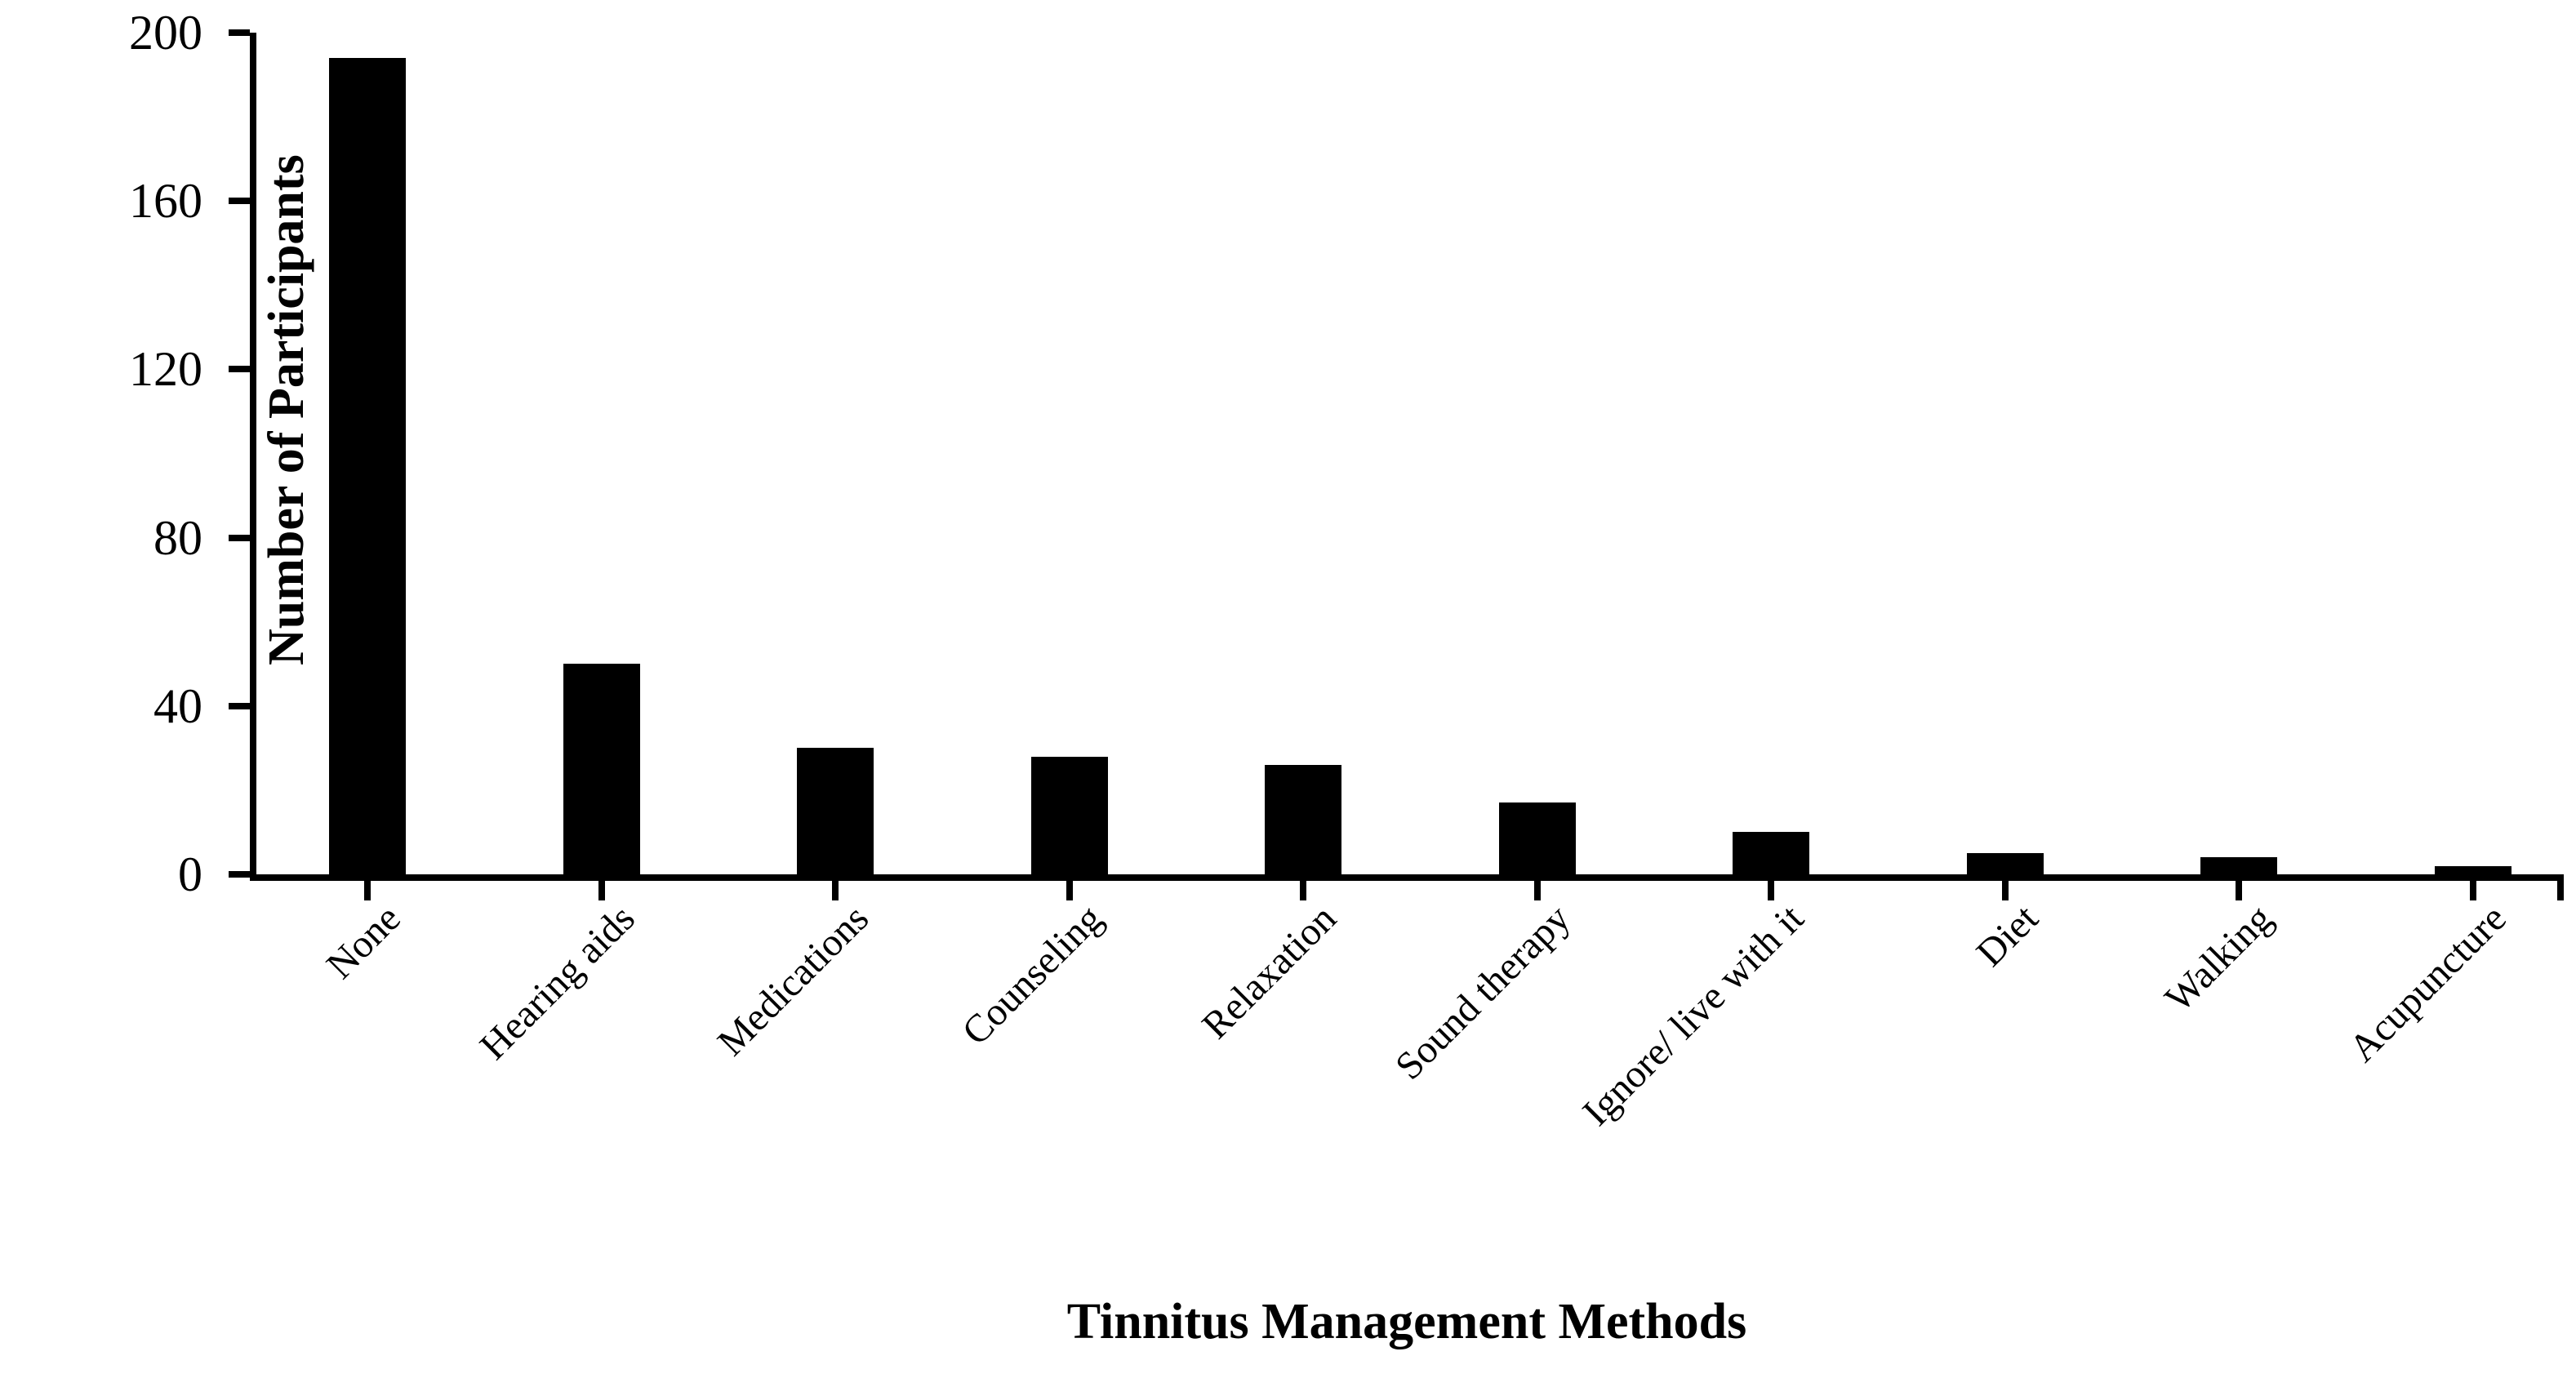 Image resolution: width=2576 pixels, height=1396 pixels. Describe the element at coordinates (2005, 864) in the screenshot. I see `bar-diet` at that location.